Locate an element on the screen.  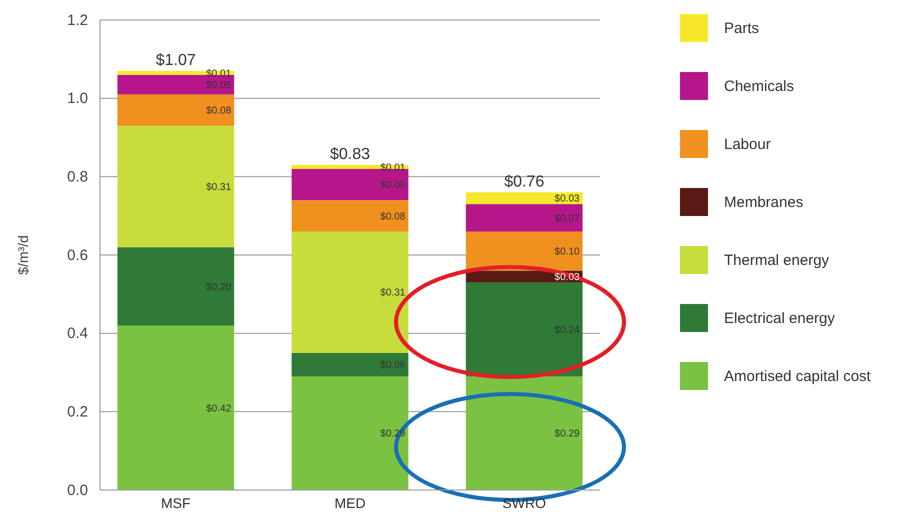
y-tick-label: 0.8 is located at coordinates (77, 177).